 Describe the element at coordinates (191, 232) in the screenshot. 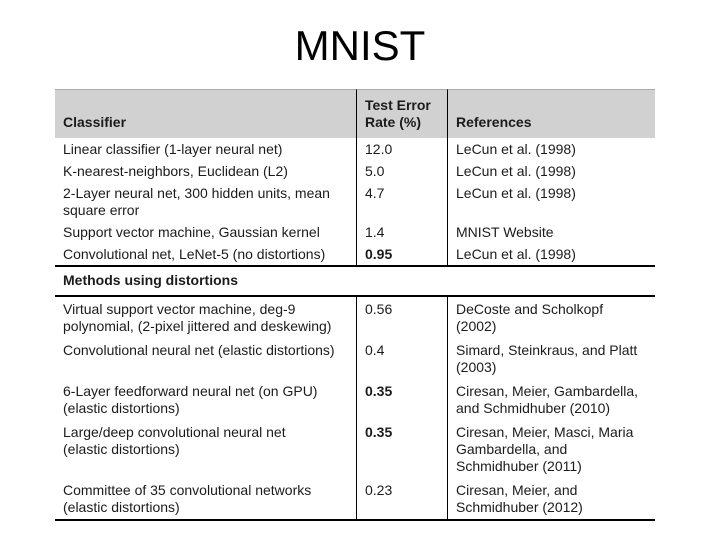

I see `classifier-cell: Support vector machine, Gaussian kernel` at that location.